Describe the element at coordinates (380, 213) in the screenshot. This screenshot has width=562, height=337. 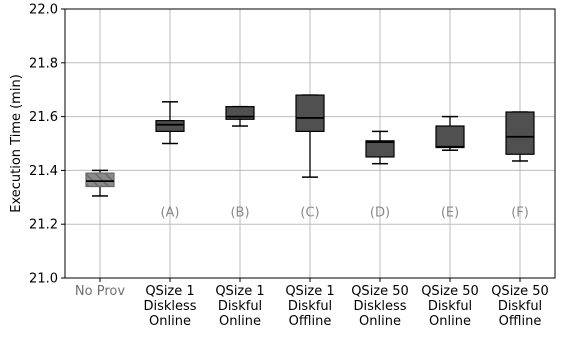
I see `group-note-label: (D)` at that location.